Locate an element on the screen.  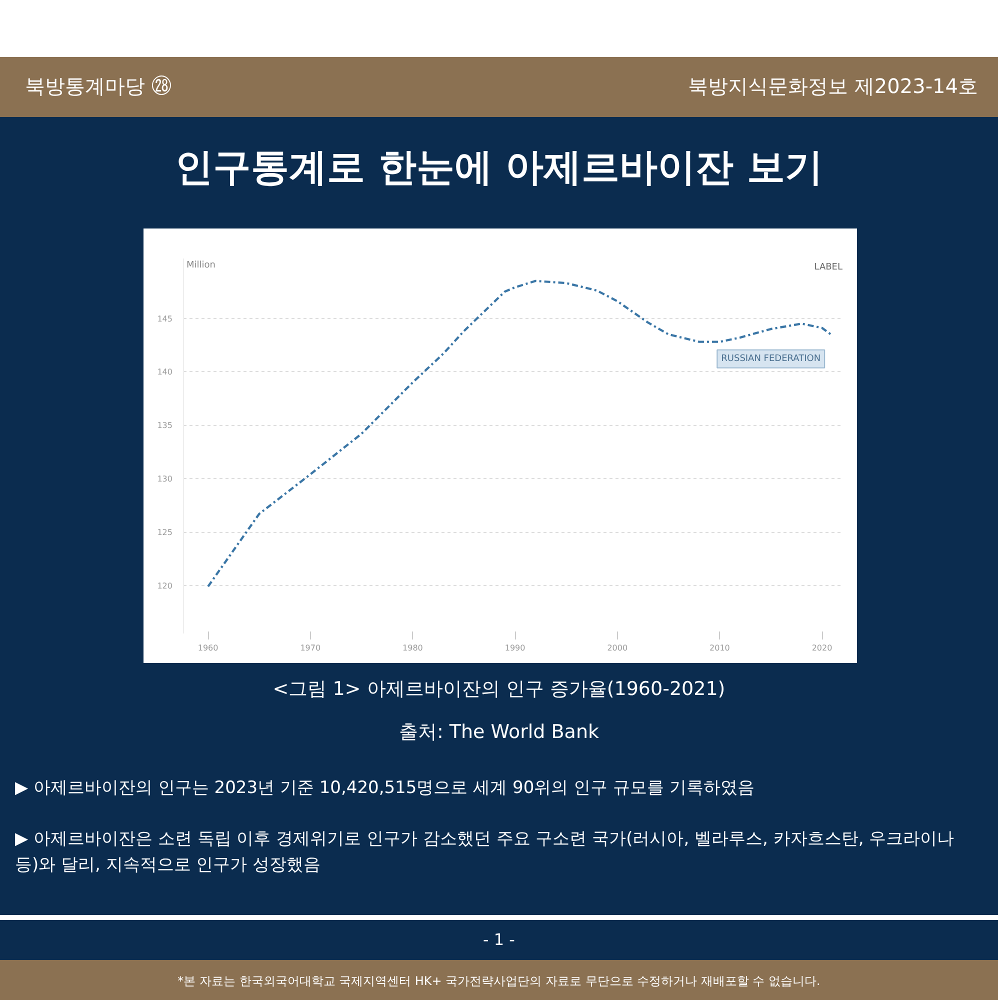
y-tick-label: 140 is located at coordinates (165, 372).